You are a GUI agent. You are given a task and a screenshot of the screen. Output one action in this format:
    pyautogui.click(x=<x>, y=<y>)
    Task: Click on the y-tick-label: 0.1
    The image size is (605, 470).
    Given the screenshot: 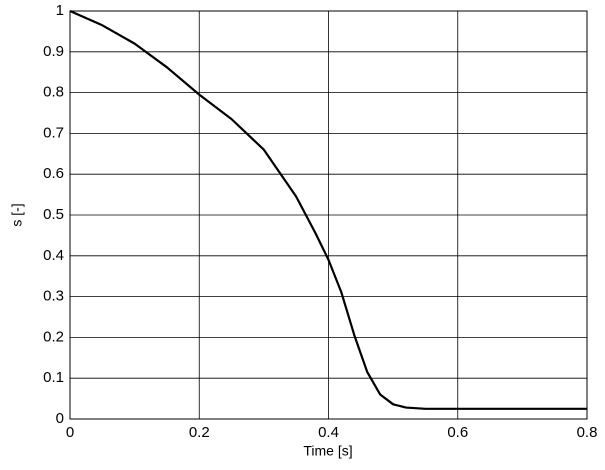 What is the action you would take?
    pyautogui.click(x=53, y=377)
    